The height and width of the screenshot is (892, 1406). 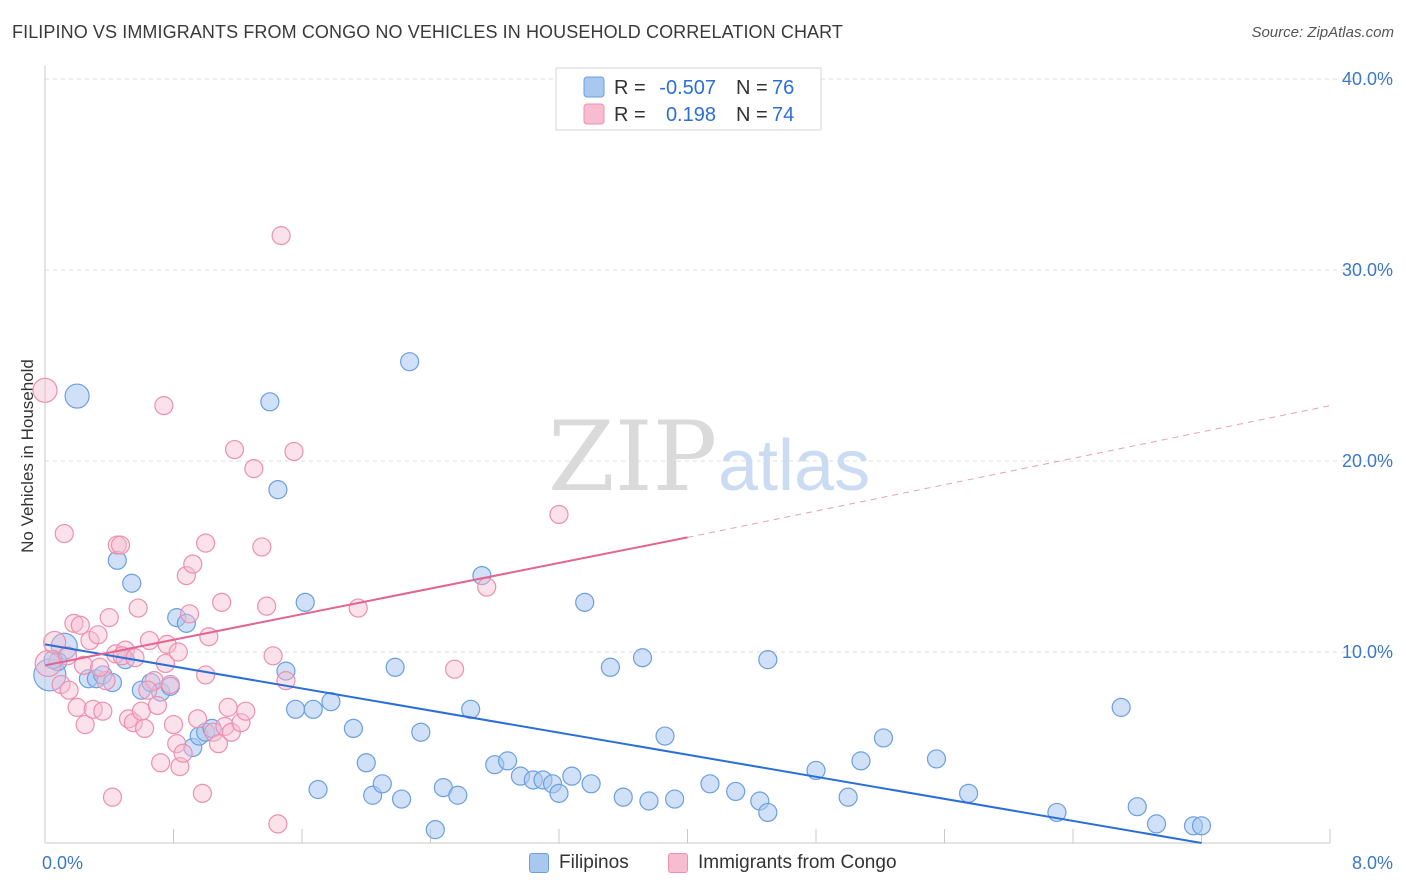 I want to click on bottom-legend-filipinos: Filipinos, so click(x=579, y=863).